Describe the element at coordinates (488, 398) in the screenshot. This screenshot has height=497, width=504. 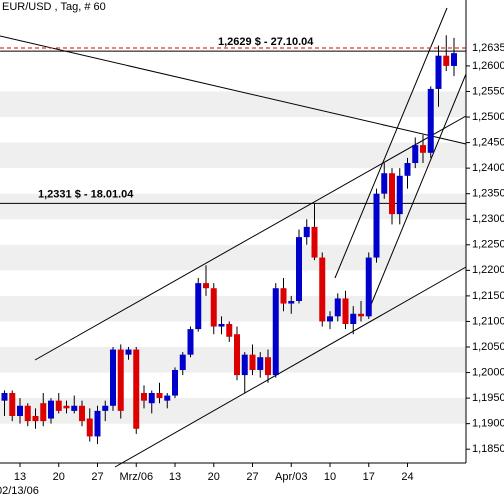
I see `y-tick-label: 1,1950` at that location.